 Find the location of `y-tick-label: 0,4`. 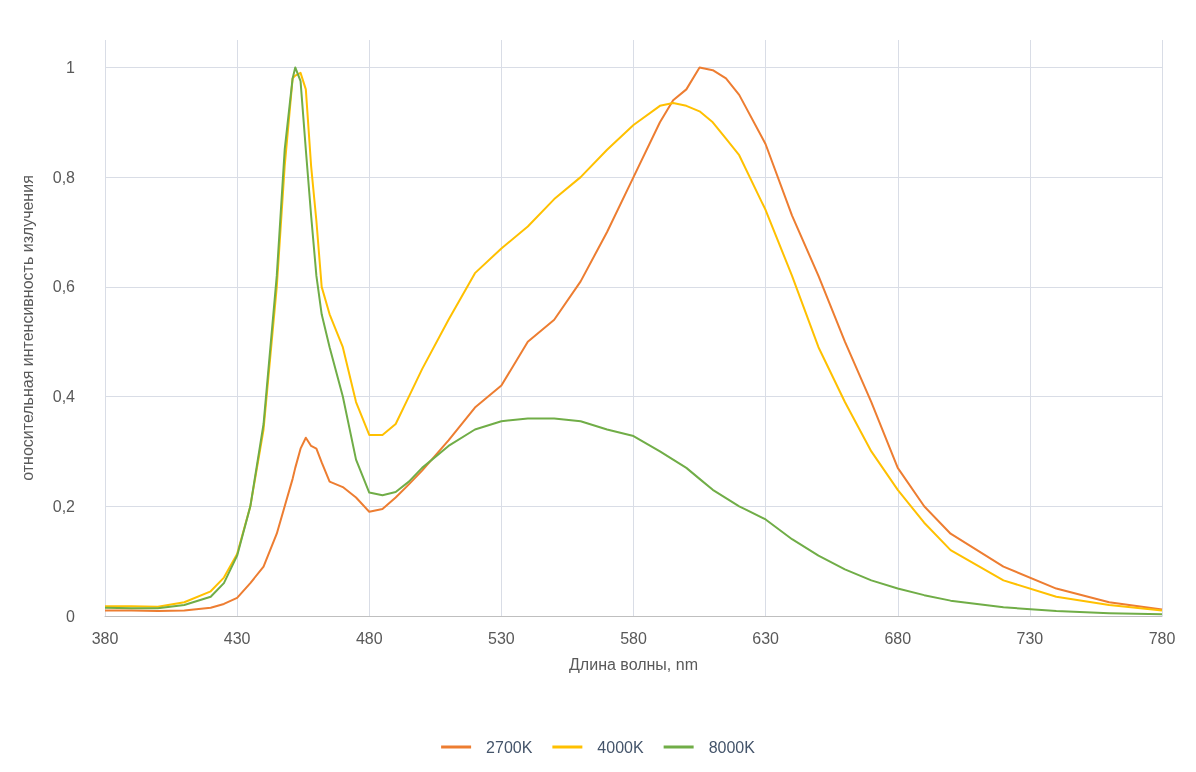

y-tick-label: 0,4 is located at coordinates (64, 397).